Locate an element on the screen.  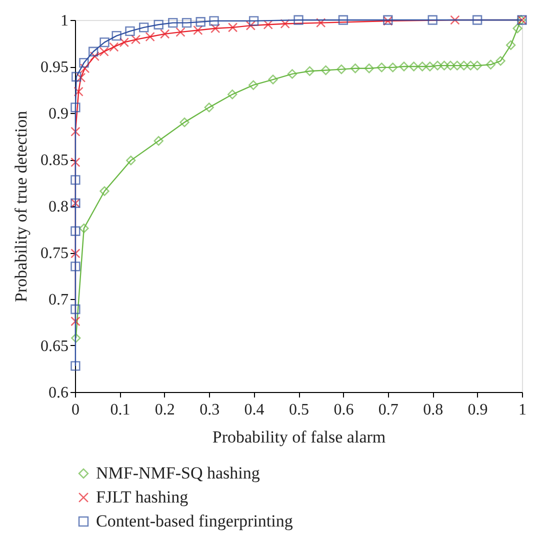
x-tick-label: 0.6 is located at coordinates (344, 410).